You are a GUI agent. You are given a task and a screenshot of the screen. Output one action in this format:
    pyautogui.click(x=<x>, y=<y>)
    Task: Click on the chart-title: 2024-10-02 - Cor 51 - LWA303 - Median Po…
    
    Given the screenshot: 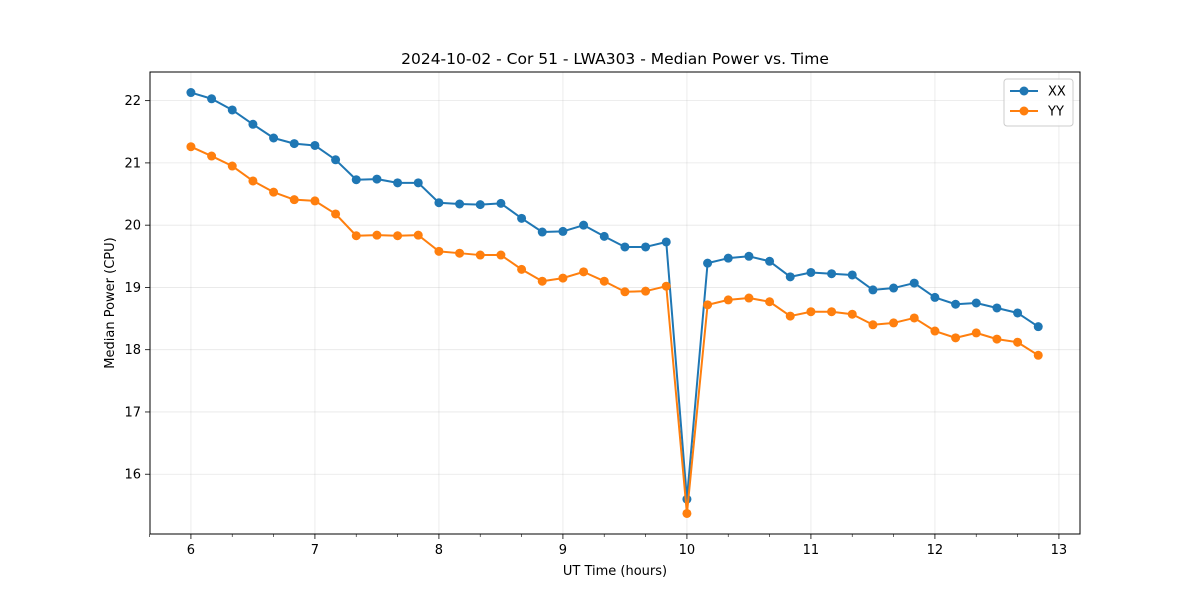 What is the action you would take?
    pyautogui.click(x=615, y=59)
    